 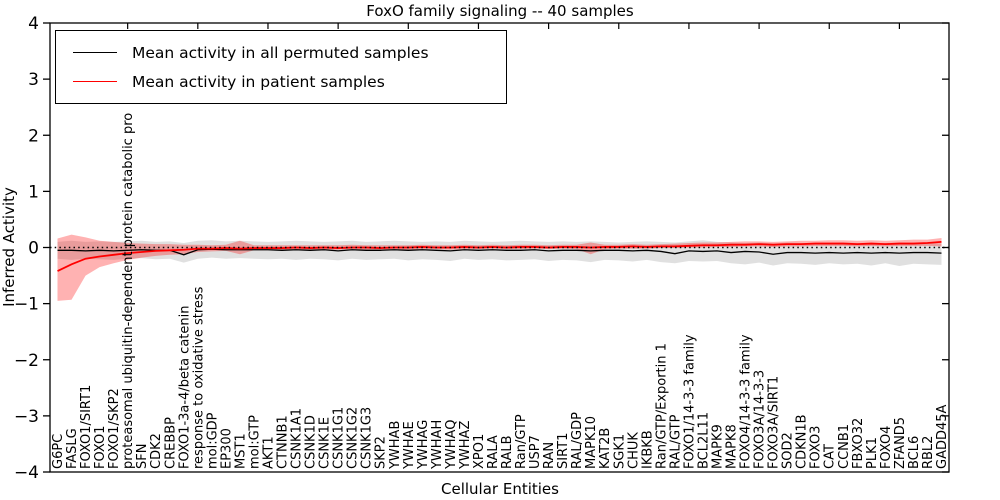 I want to click on x-tick-label: SKP2, so click(x=381, y=452).